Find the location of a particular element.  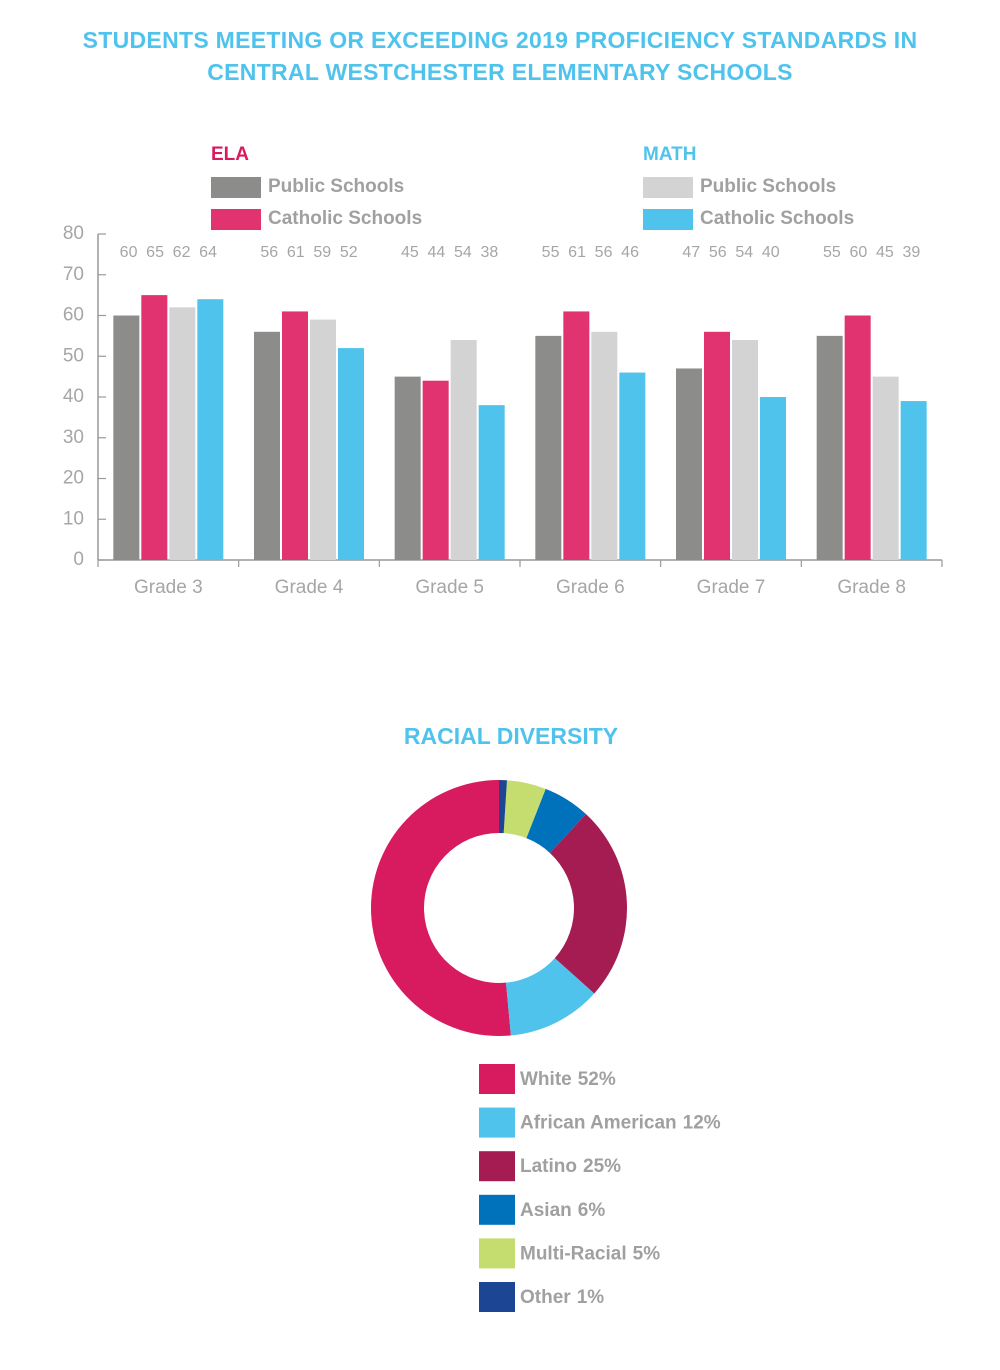

legend-label: Asian 6% is located at coordinates (562, 1210).